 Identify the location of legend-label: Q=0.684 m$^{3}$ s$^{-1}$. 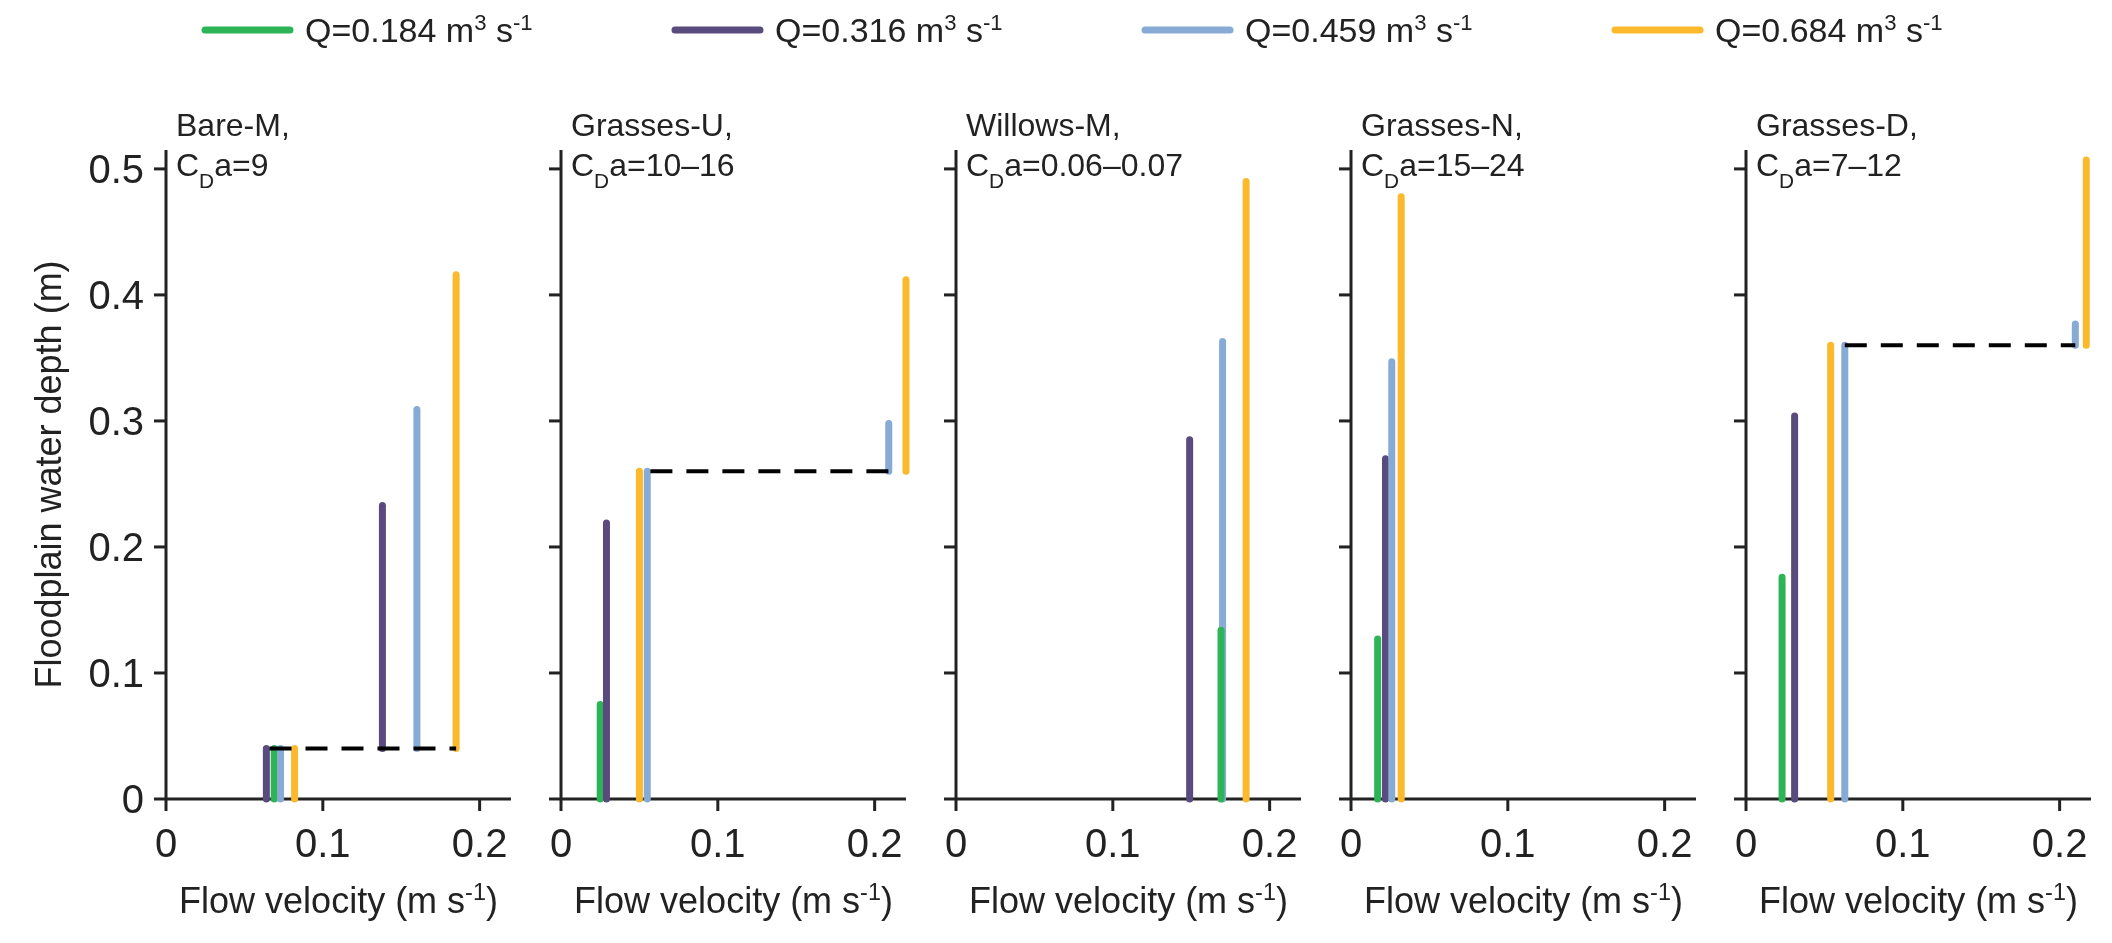
(1829, 29).